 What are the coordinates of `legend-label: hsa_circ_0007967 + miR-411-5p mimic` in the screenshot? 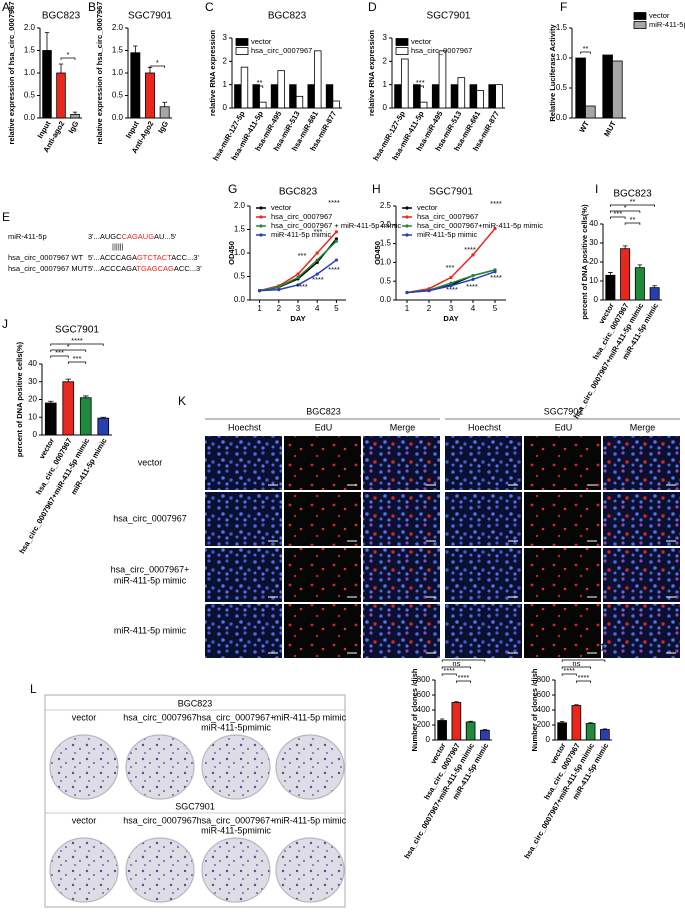 It's located at (336, 225).